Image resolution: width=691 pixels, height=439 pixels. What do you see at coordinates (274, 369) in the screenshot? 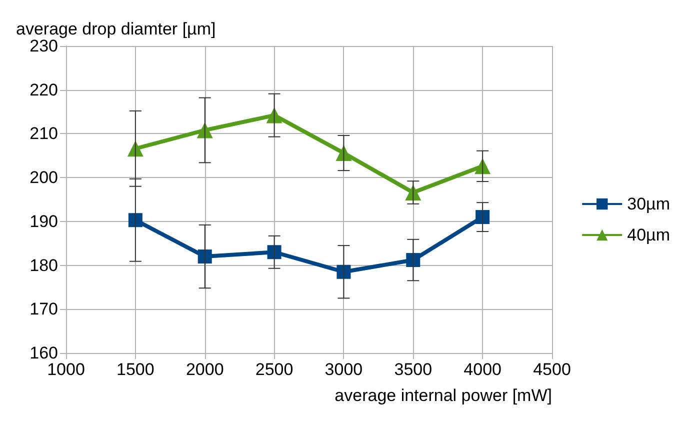
I see `x-tick-label: 2500` at bounding box center [274, 369].